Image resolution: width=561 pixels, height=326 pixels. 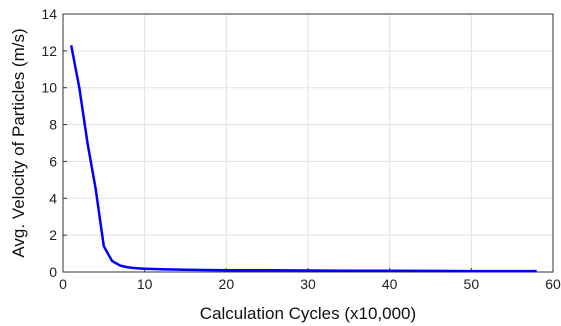 I want to click on y-tick-label: 0, so click(x=53, y=272).